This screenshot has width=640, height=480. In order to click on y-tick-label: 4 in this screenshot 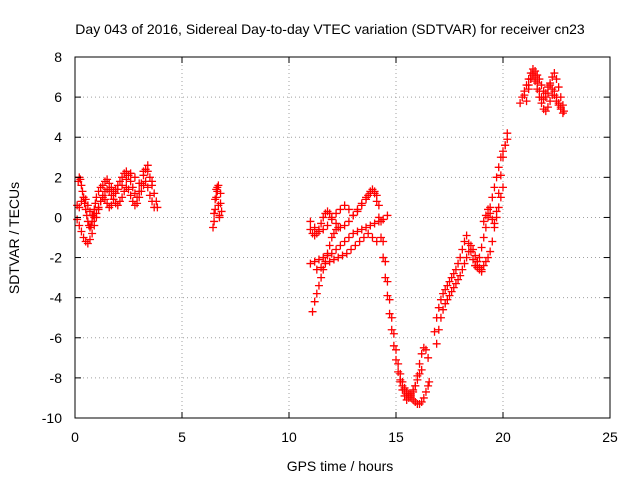, I will do `click(58, 137)`.